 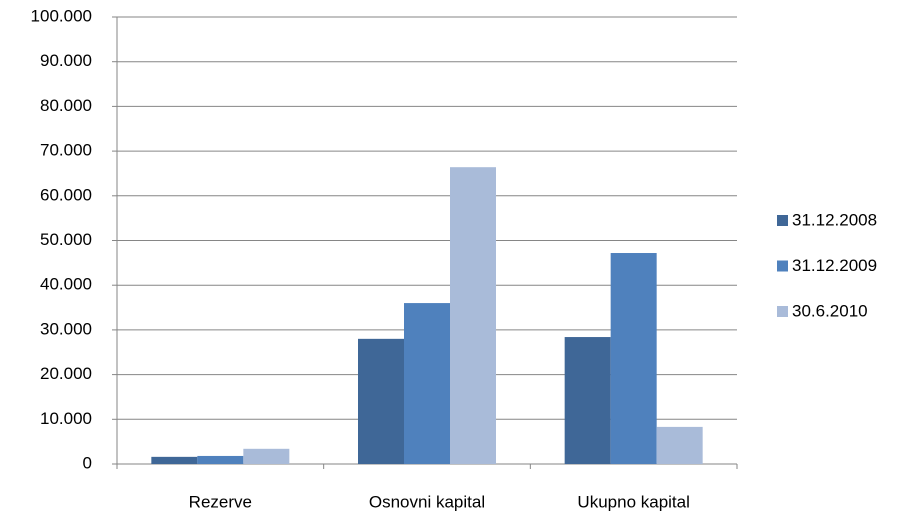 What do you see at coordinates (220, 501) in the screenshot?
I see `x-tick-label: Rezerve` at bounding box center [220, 501].